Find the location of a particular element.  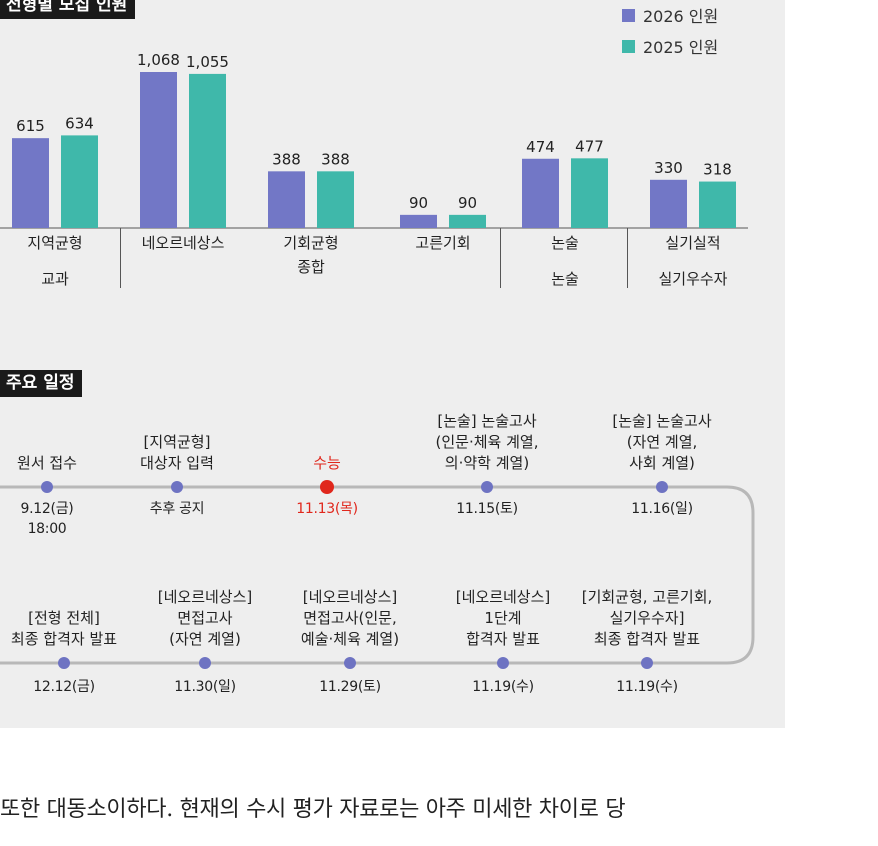

event-title-top-4: [논술] 논술고사 (인문·체육 계열, 의·약학 계열) is located at coordinates (487, 442).